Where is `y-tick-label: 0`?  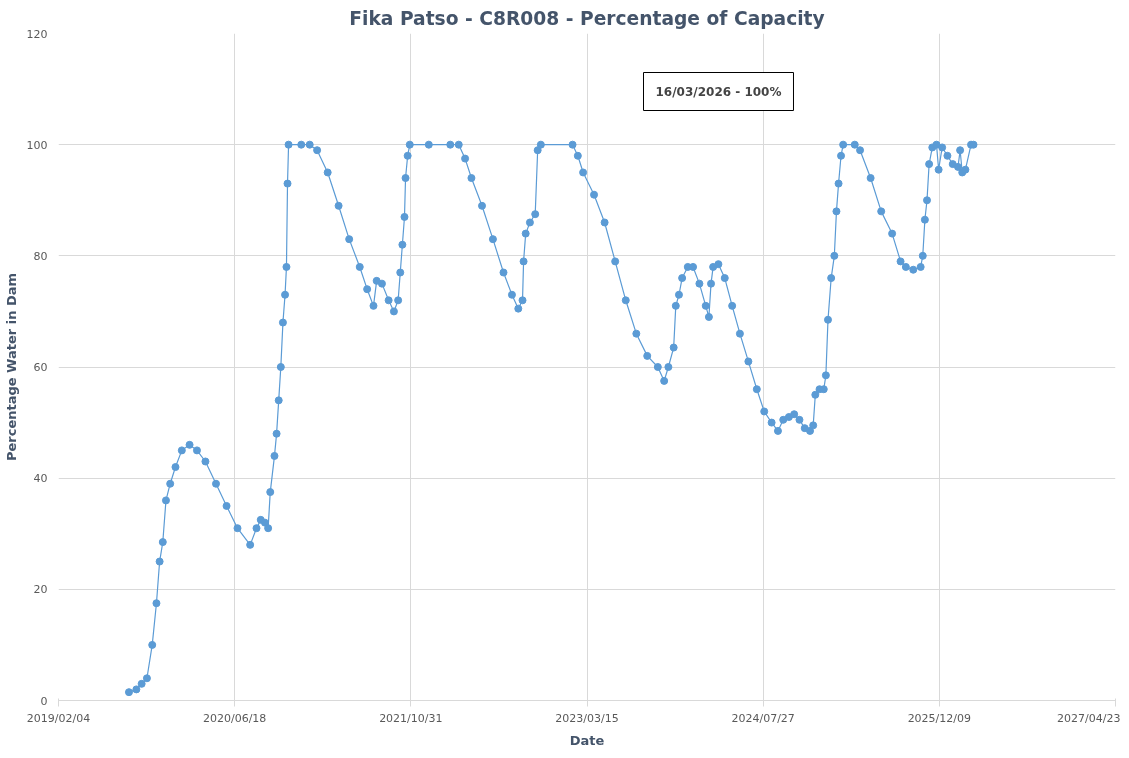
y-tick-label: 0 is located at coordinates (44, 701).